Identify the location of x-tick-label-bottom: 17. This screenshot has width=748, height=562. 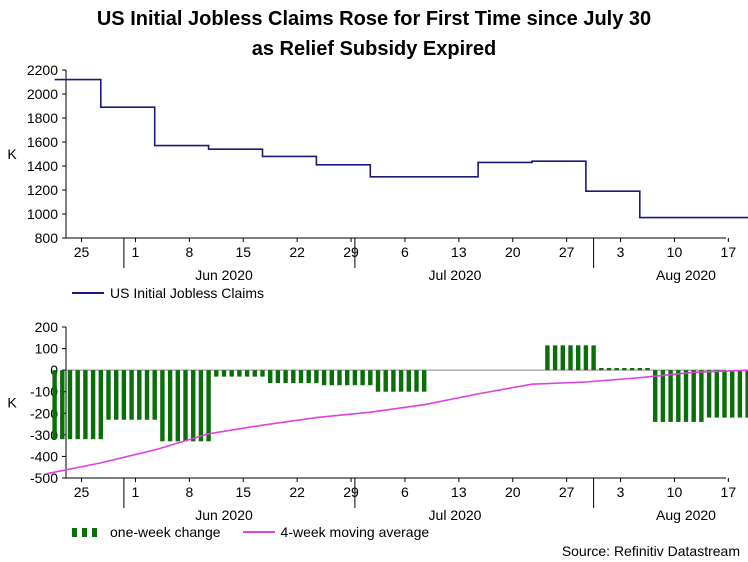
(729, 492).